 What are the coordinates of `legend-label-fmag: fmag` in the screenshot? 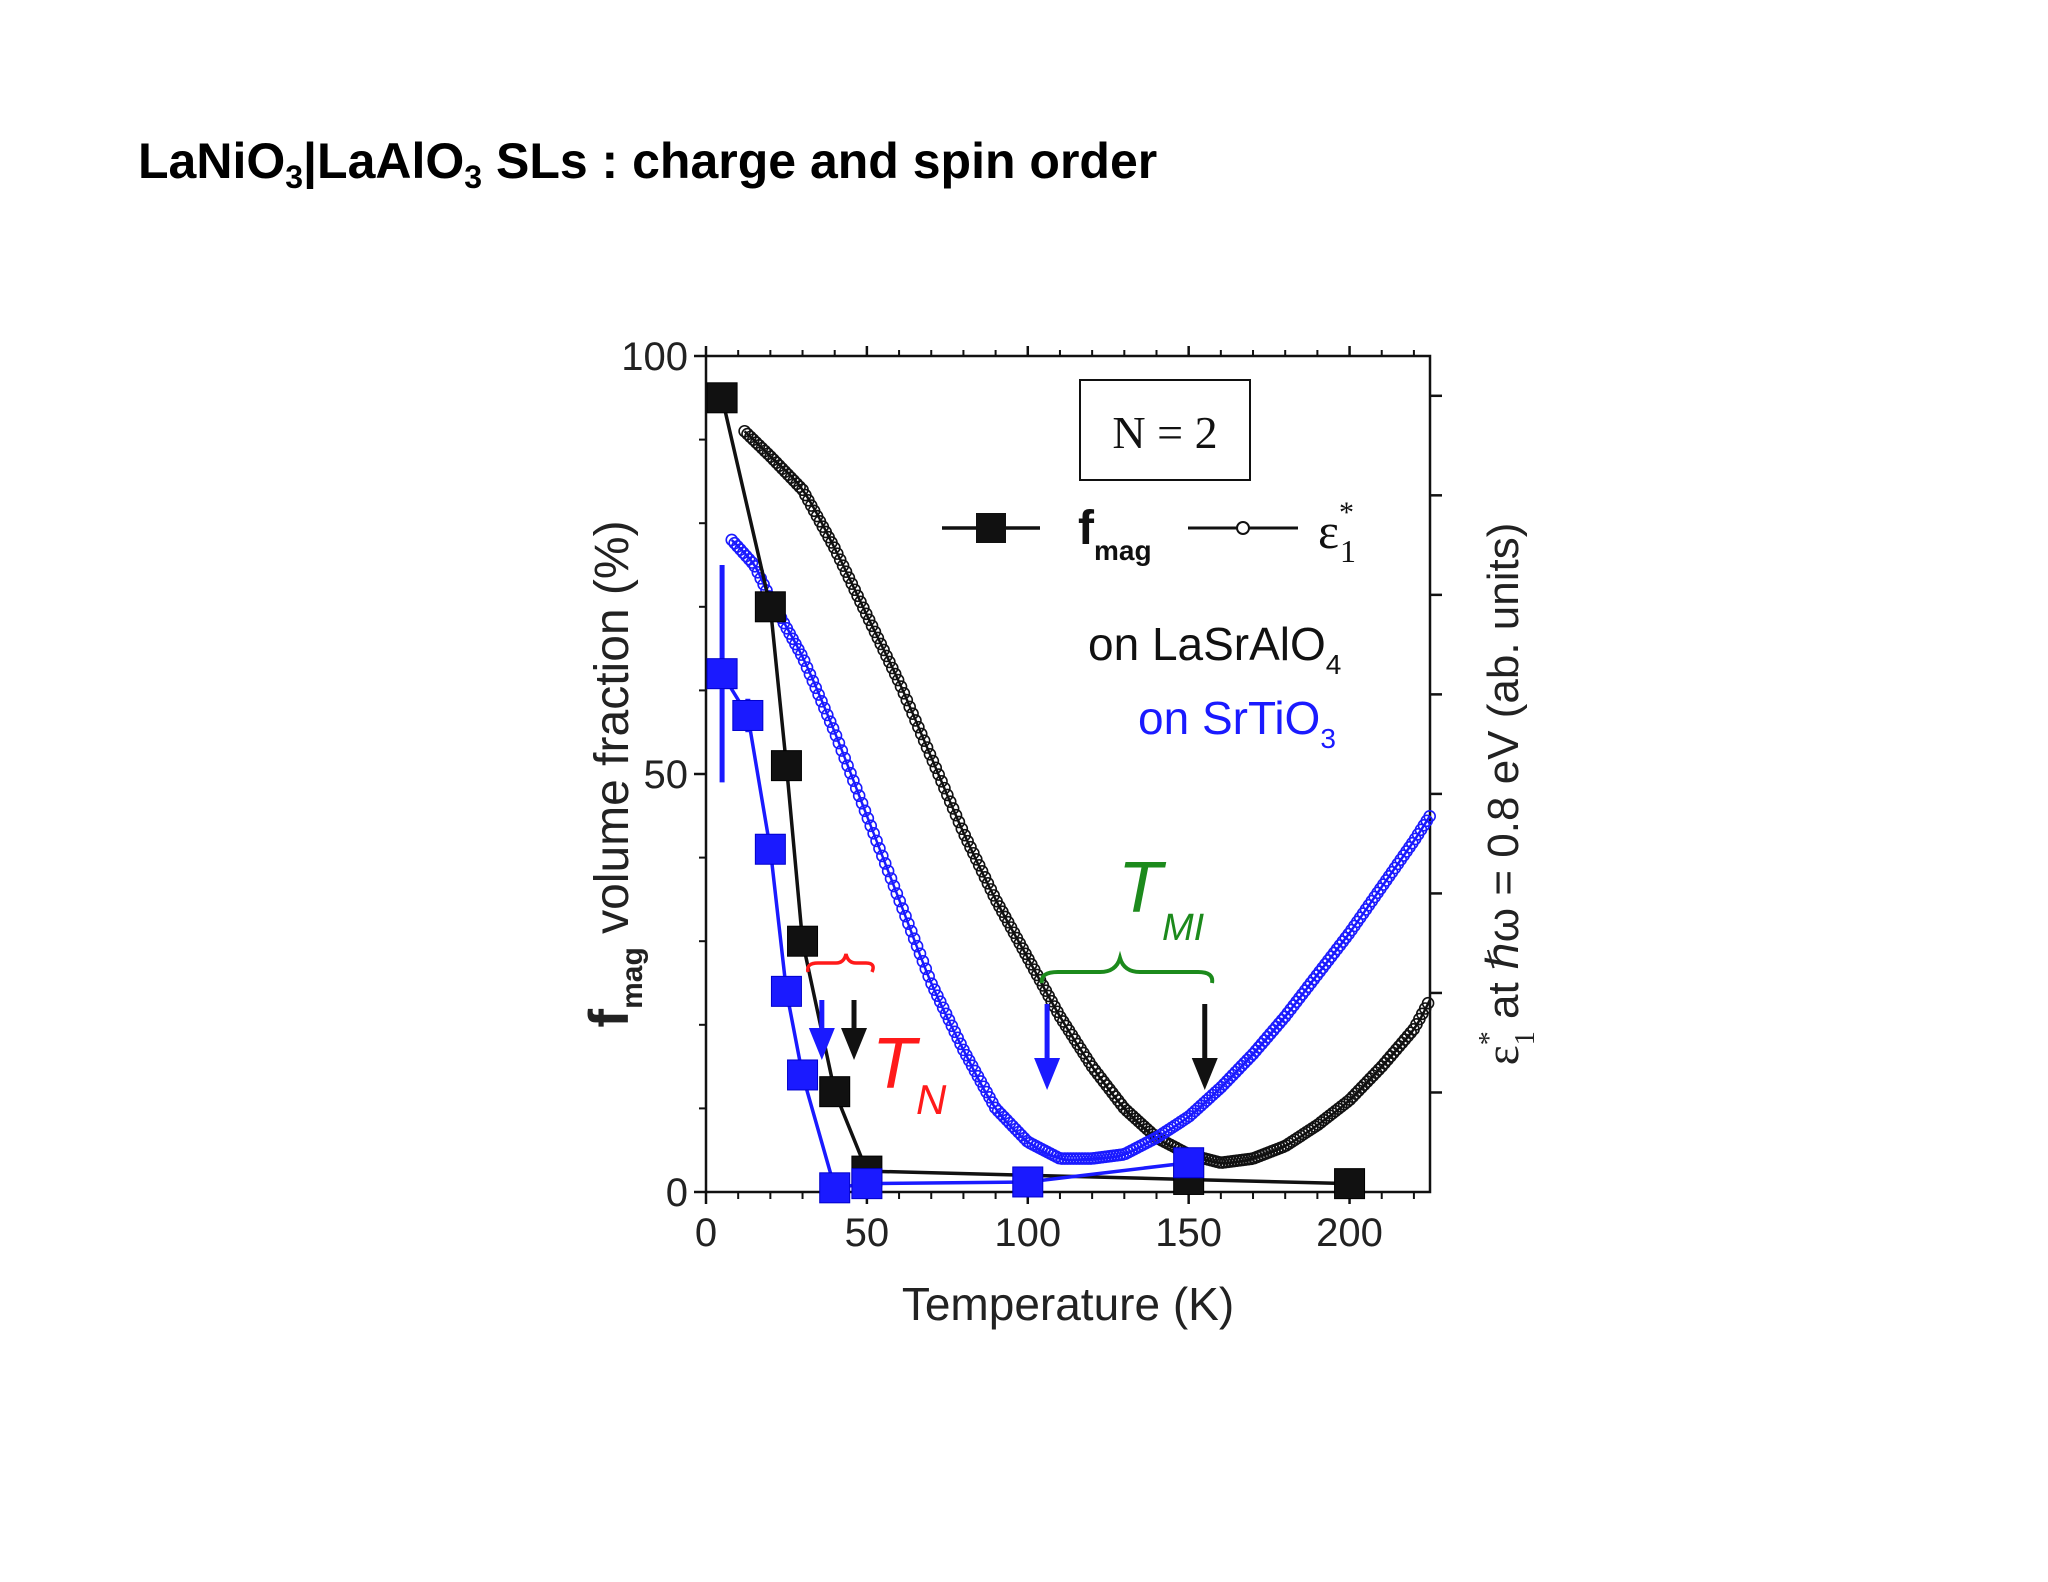 It's located at (1115, 534).